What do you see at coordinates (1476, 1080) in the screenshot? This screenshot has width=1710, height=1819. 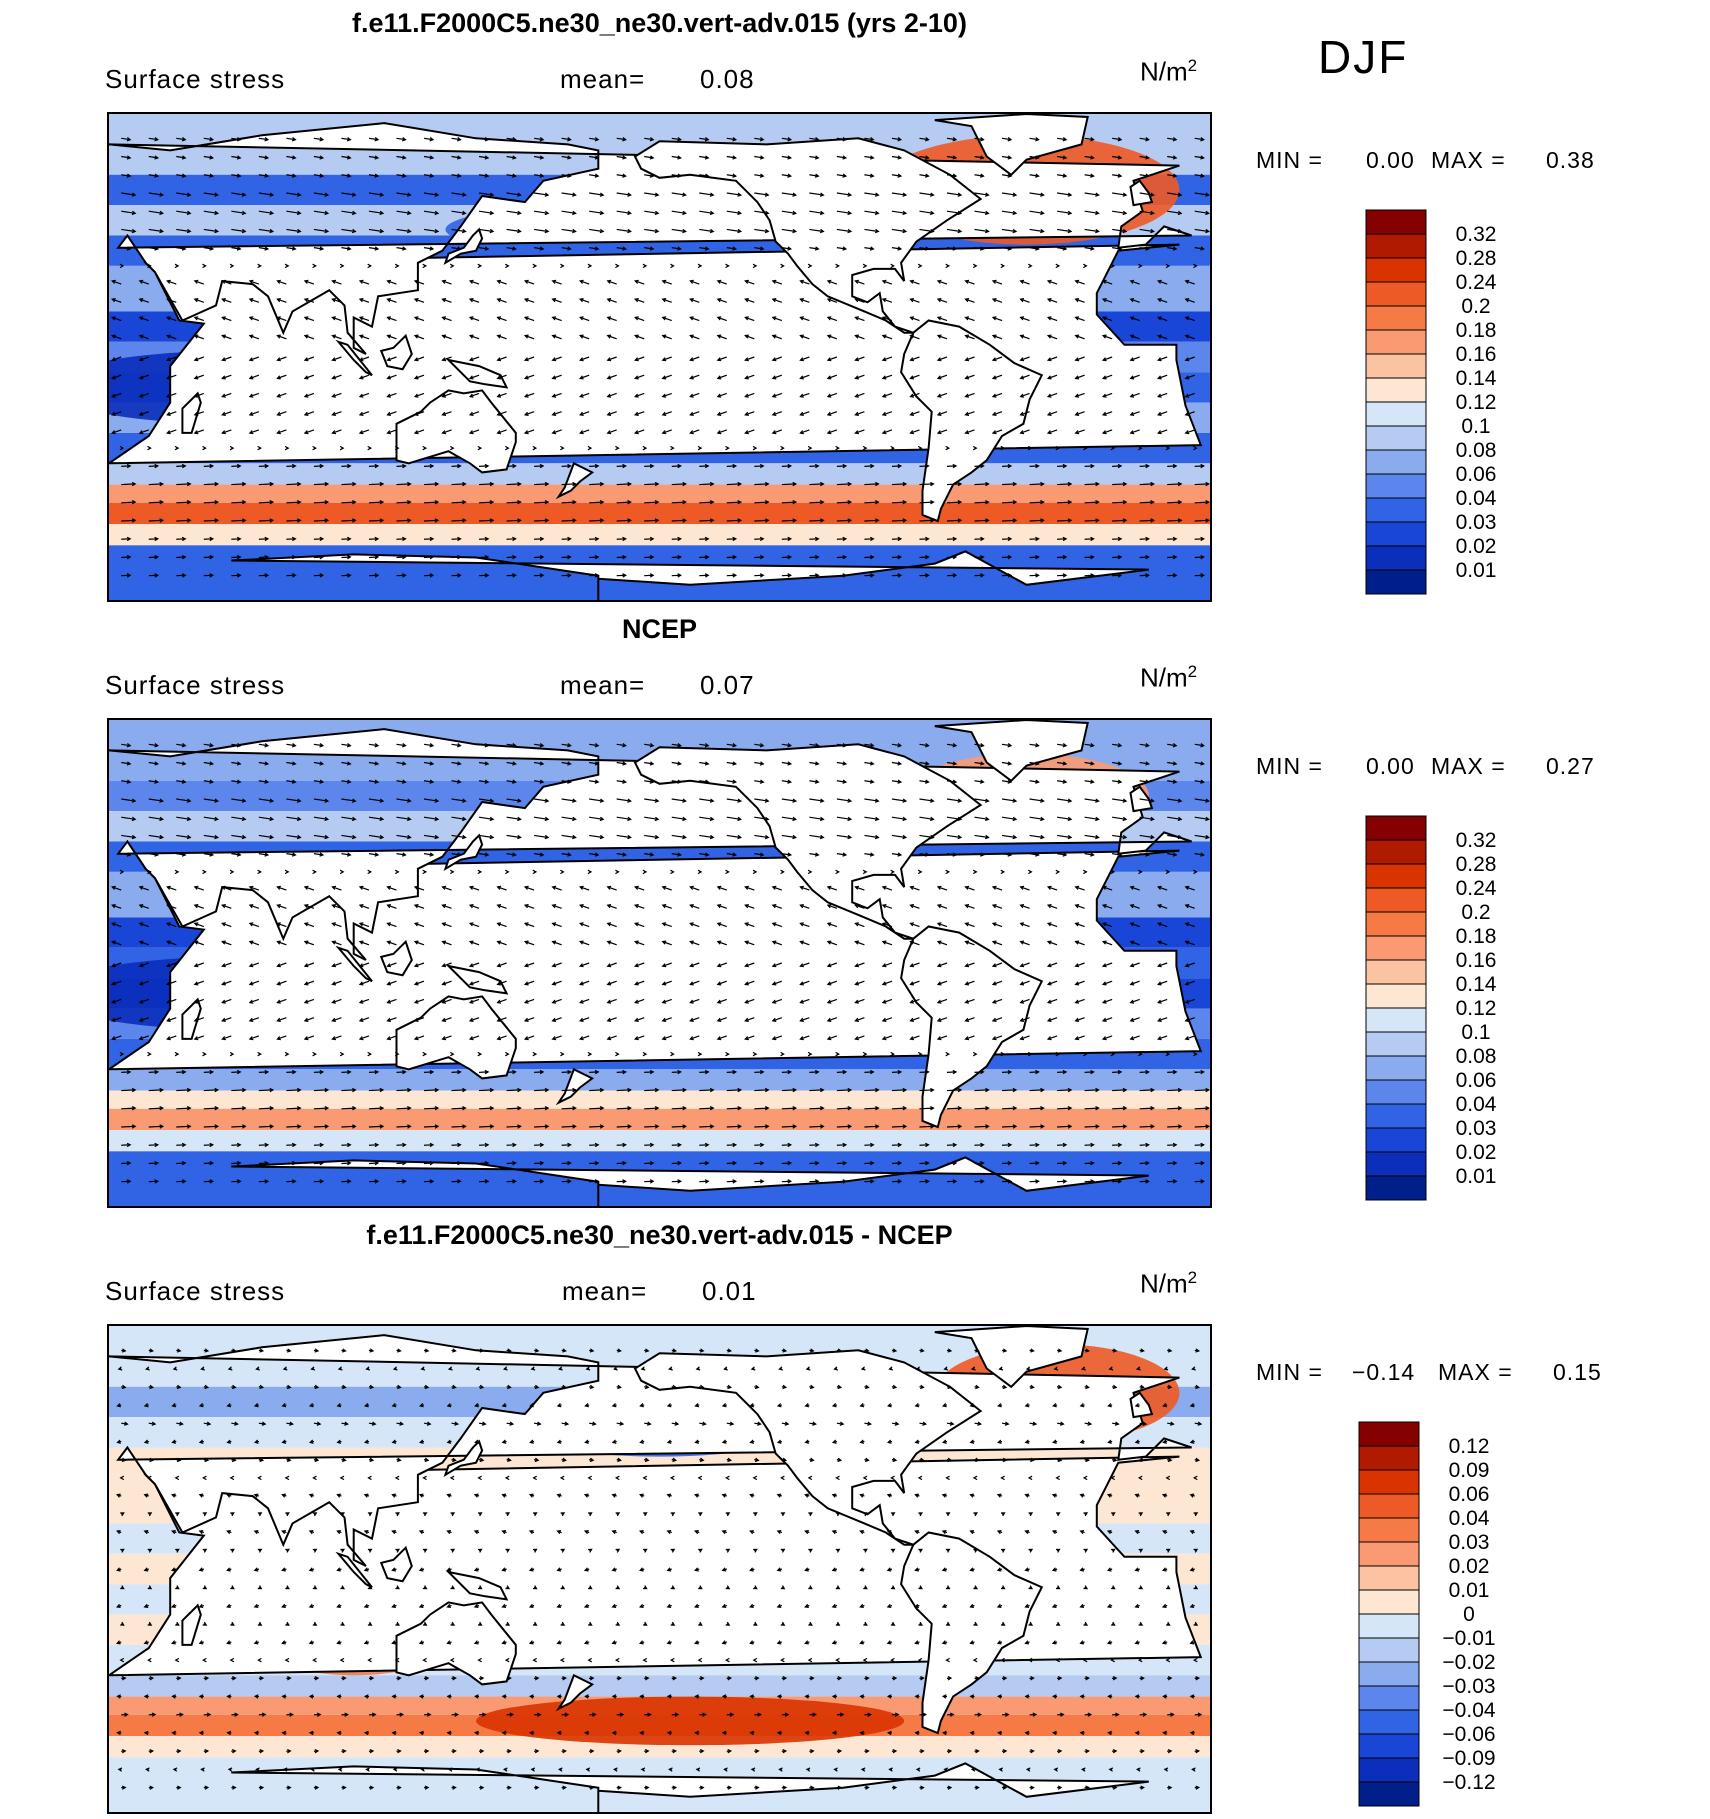 I see `colorbar-label: 0.06` at bounding box center [1476, 1080].